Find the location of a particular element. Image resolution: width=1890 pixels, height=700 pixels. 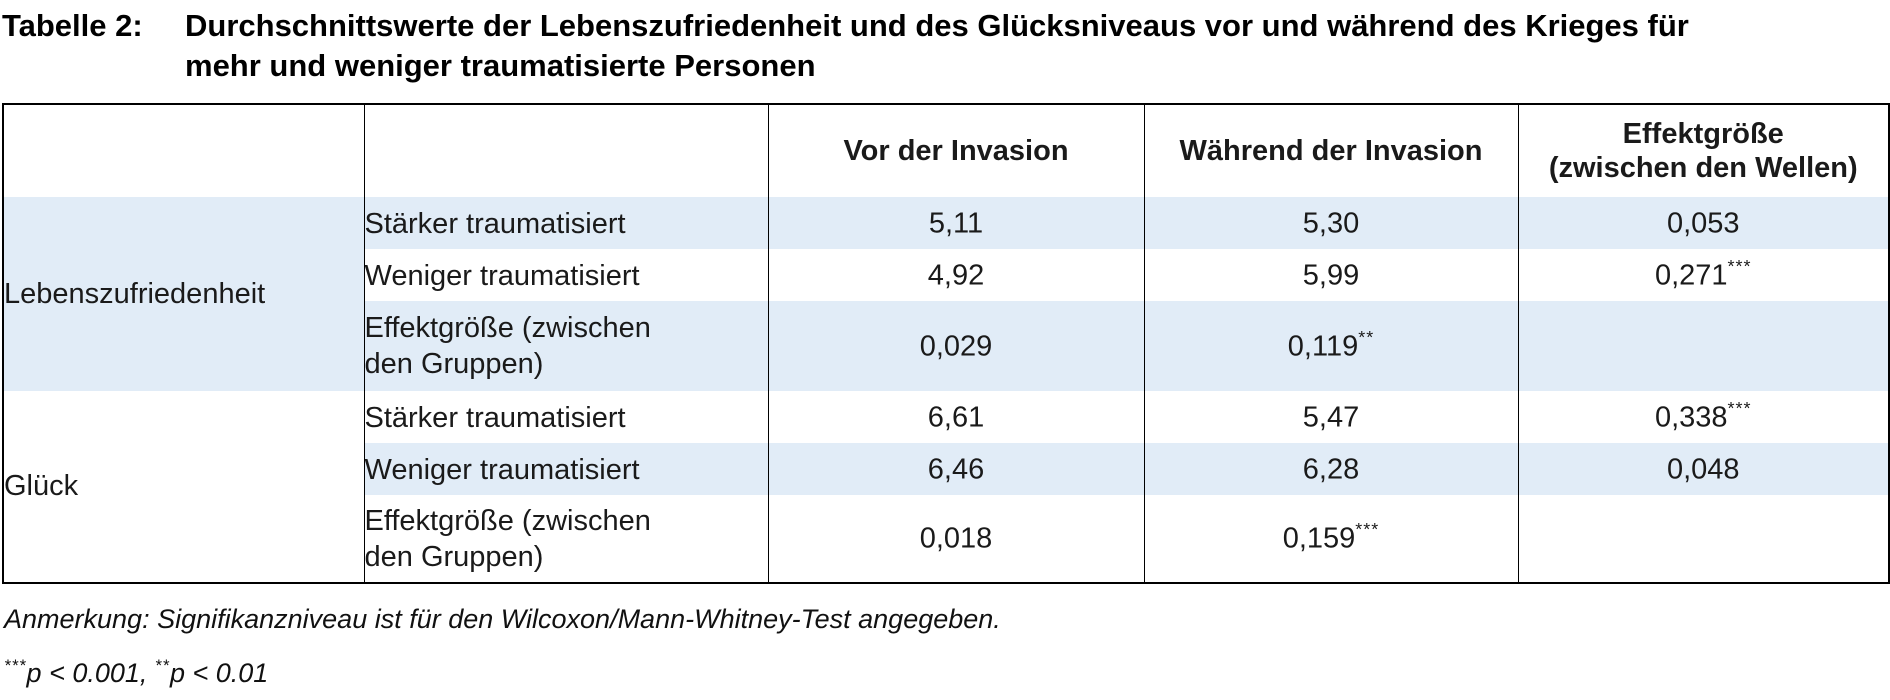

value: 5,99 is located at coordinates (1331, 275).